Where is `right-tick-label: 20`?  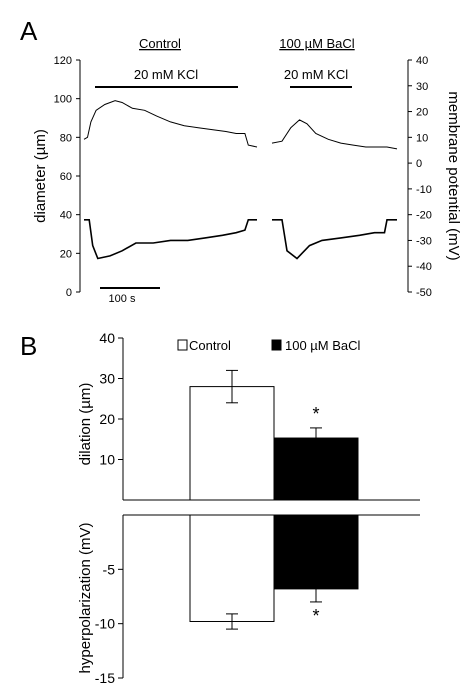 right-tick-label: 20 is located at coordinates (422, 113).